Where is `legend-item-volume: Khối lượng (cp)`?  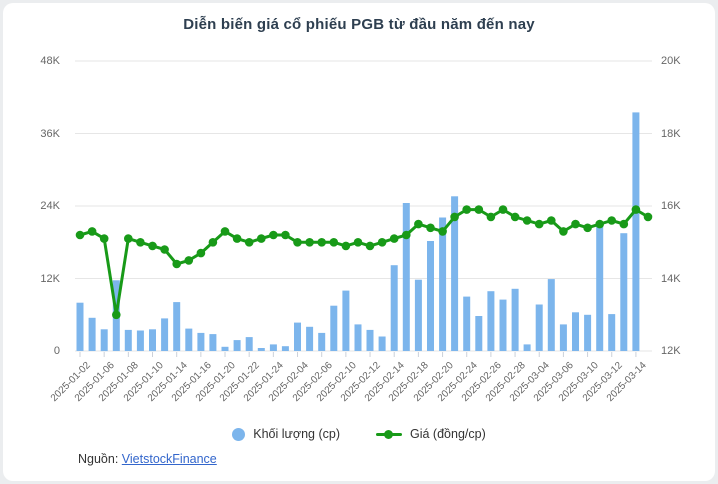 legend-item-volume: Khối lượng (cp) is located at coordinates (286, 434).